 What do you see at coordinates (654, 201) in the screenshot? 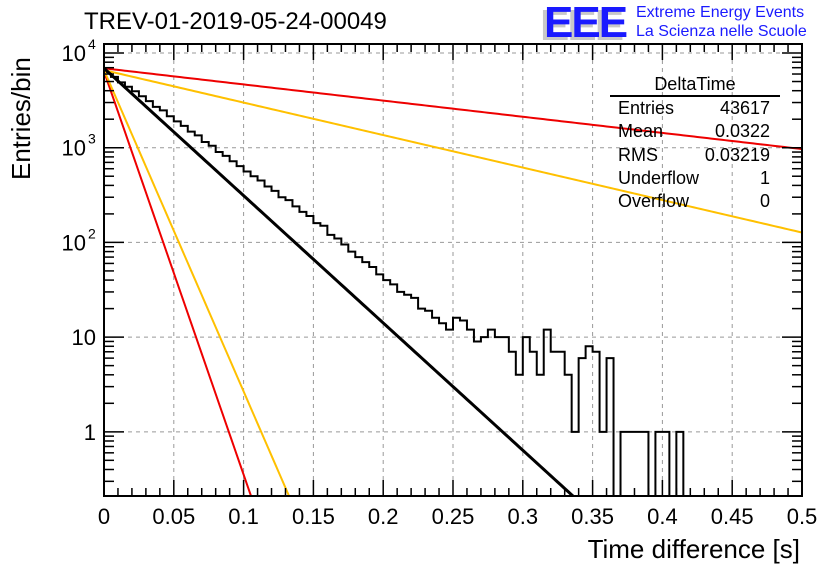
I see `stats-label: Overflow` at bounding box center [654, 201].